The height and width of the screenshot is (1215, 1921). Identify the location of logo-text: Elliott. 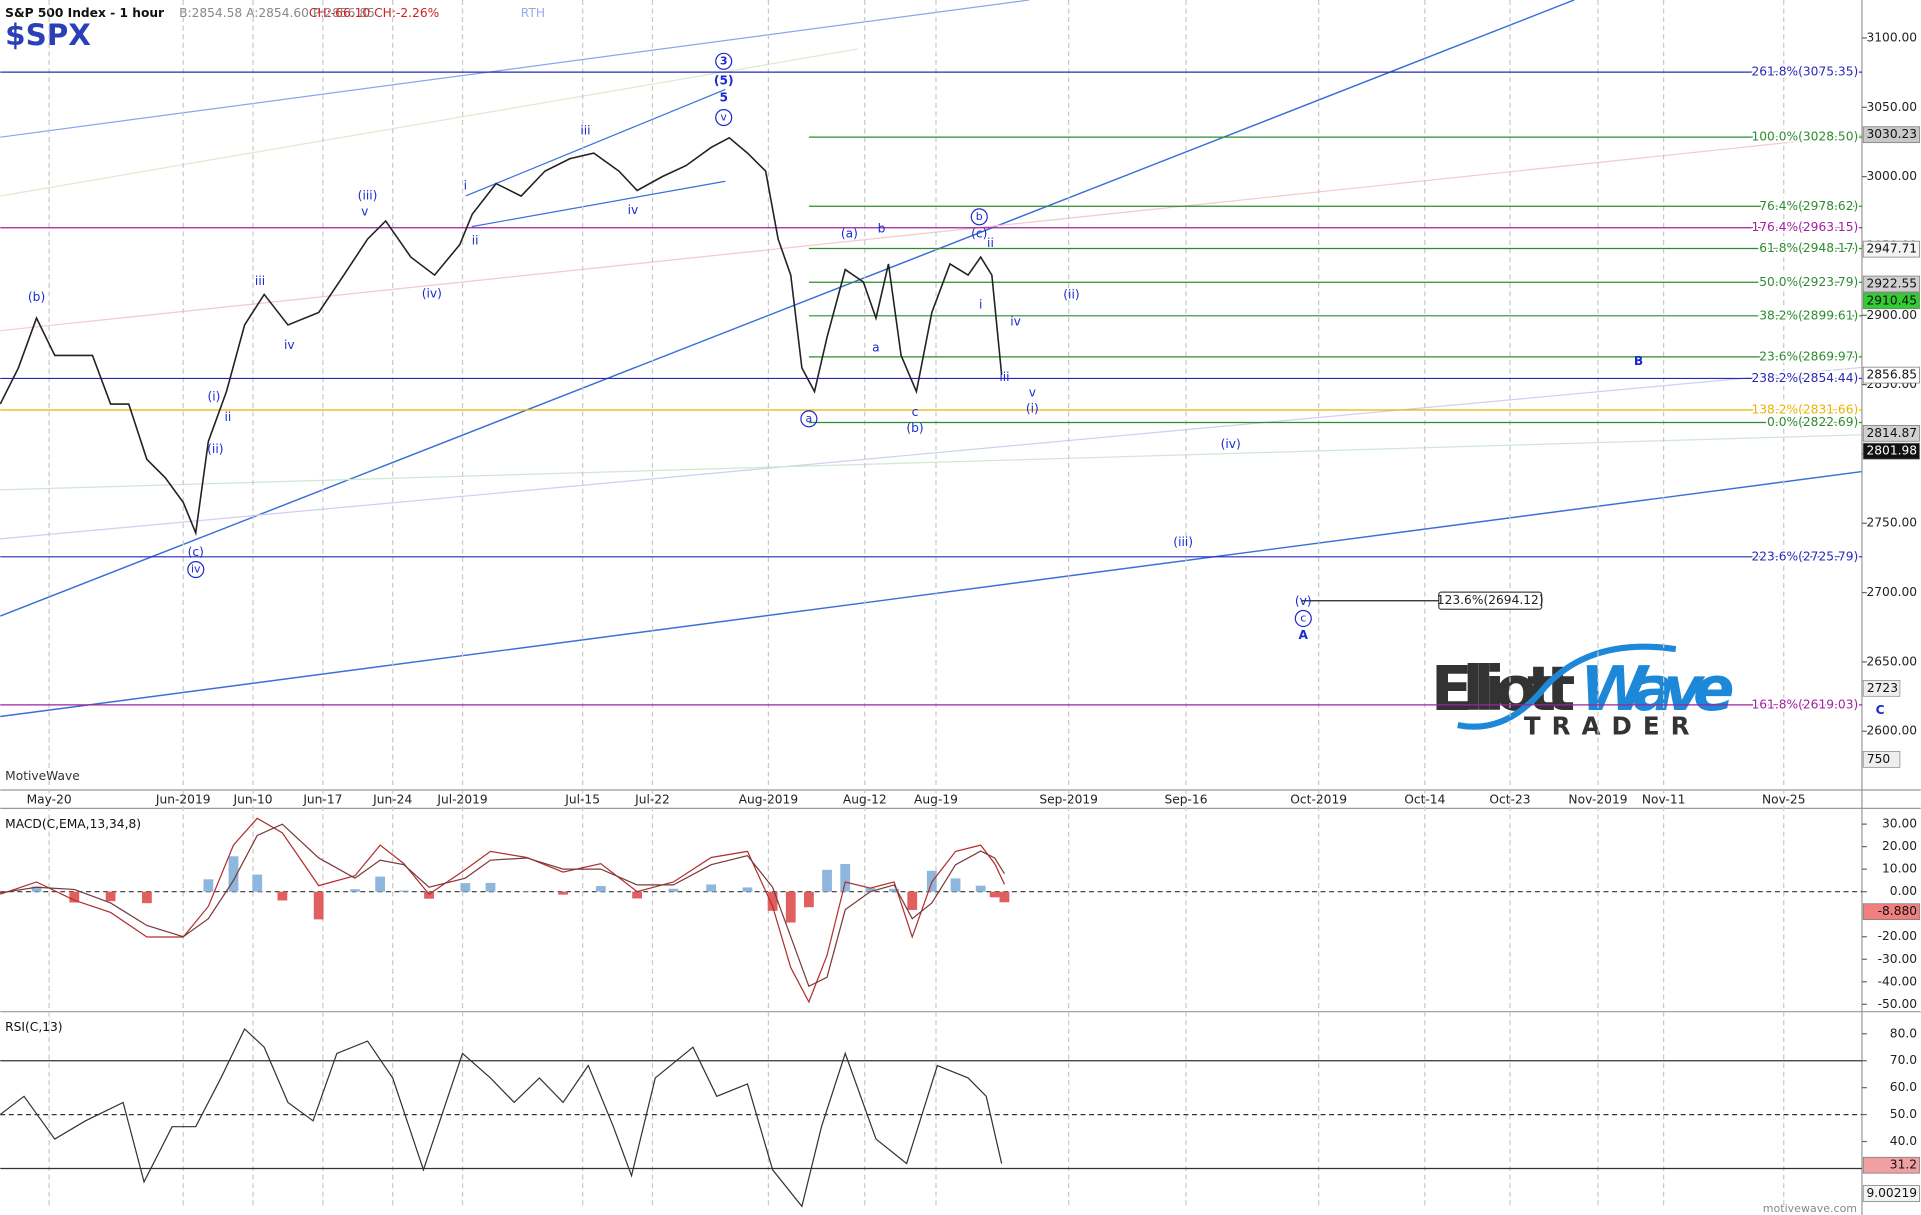
(1503, 689).